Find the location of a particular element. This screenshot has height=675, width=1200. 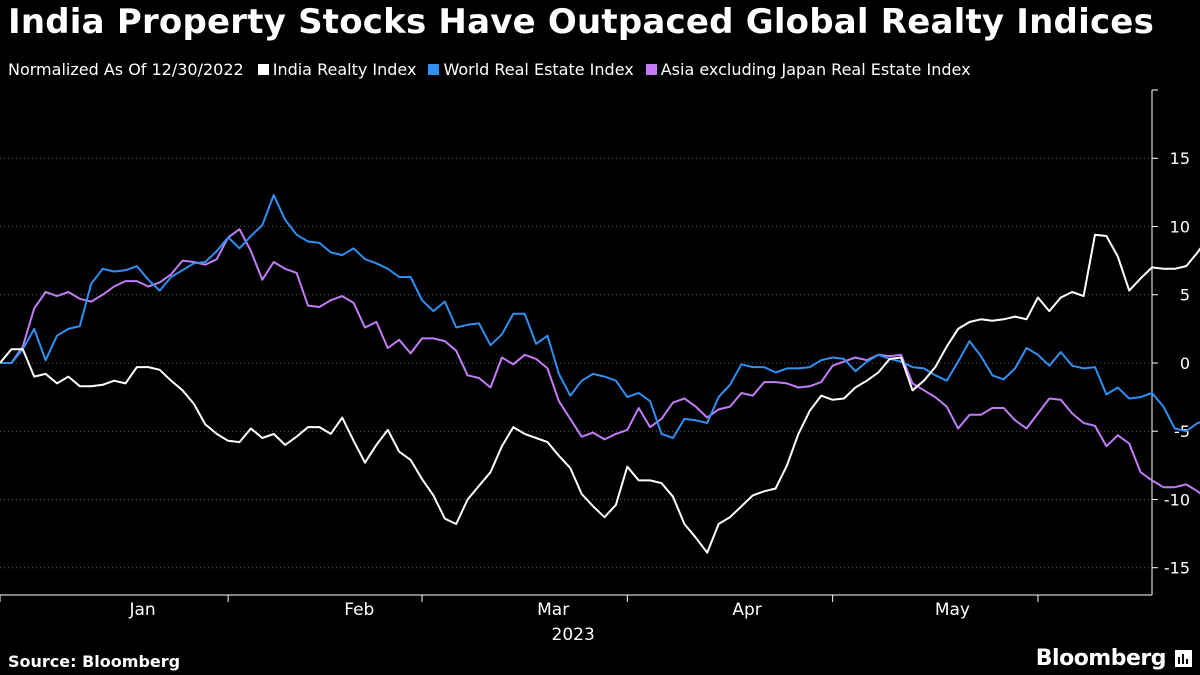

legend-swatch-india is located at coordinates (263, 69).